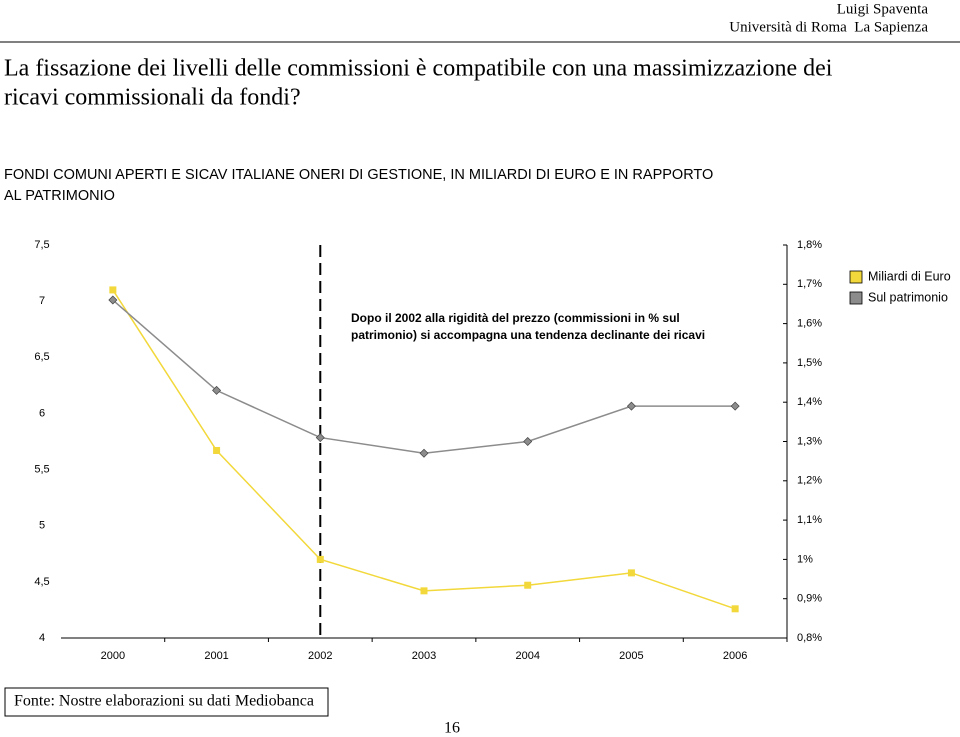  I want to click on y2-tick-label: 1,7%, so click(809, 284).